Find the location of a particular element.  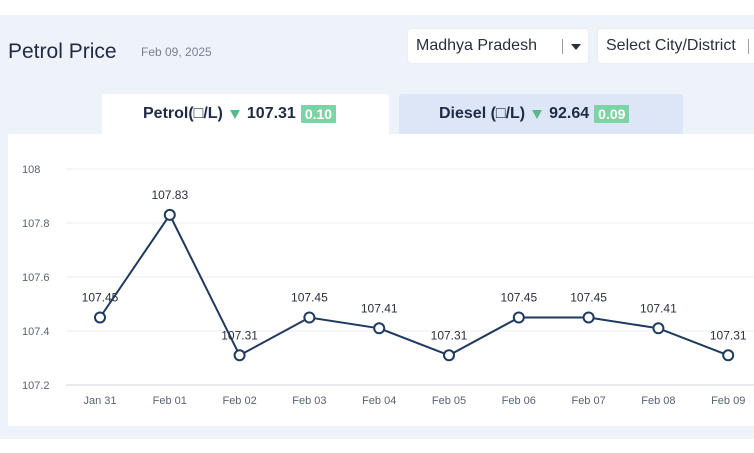

x-tick-label: Feb 09 is located at coordinates (728, 401).